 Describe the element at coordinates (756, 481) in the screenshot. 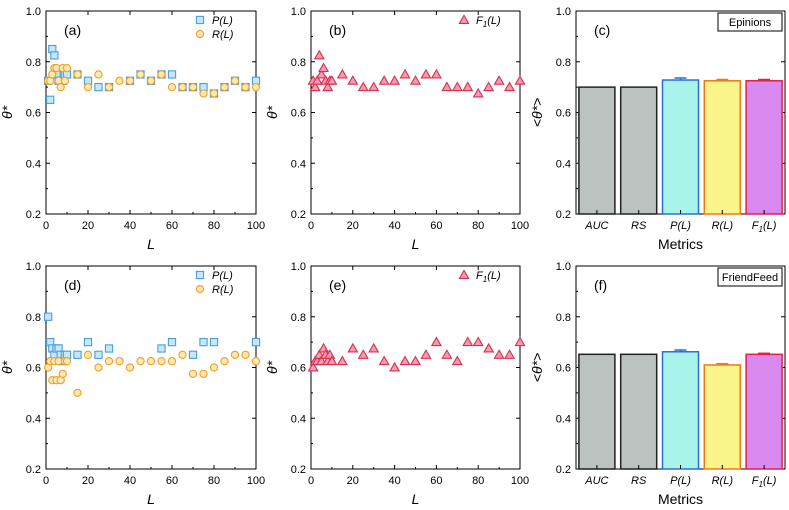

I see `category-label-part: F` at that location.